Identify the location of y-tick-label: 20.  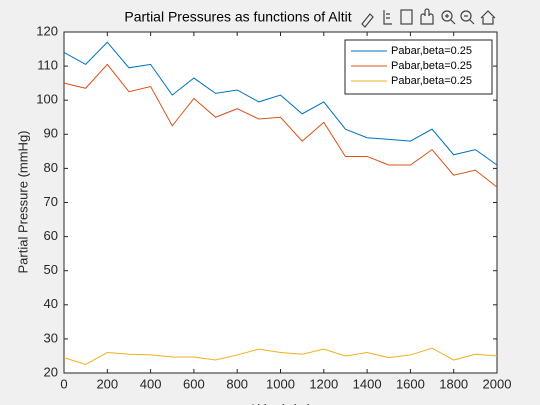
(51, 371).